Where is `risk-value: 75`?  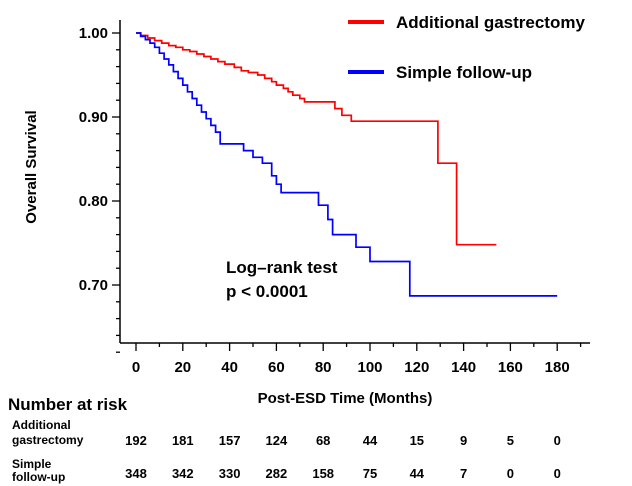 risk-value: 75 is located at coordinates (370, 473).